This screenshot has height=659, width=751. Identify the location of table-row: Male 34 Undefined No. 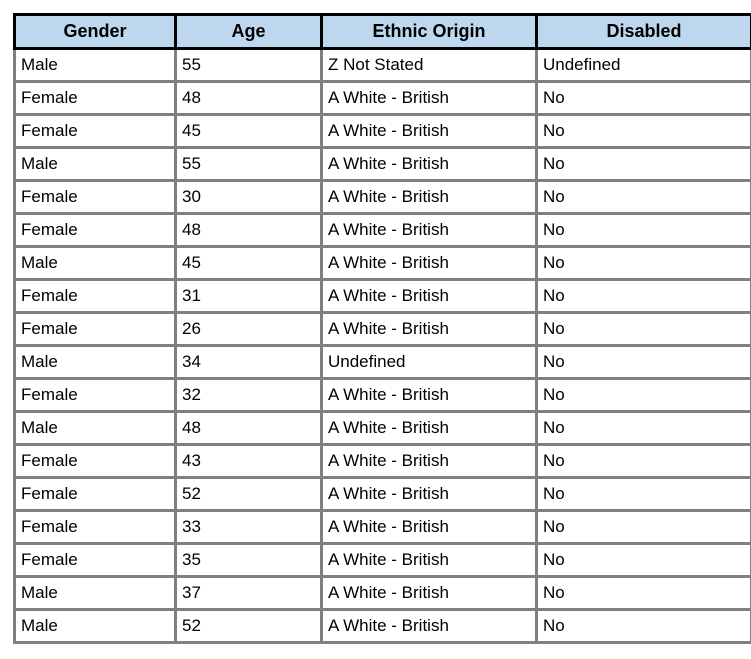
(382, 362).